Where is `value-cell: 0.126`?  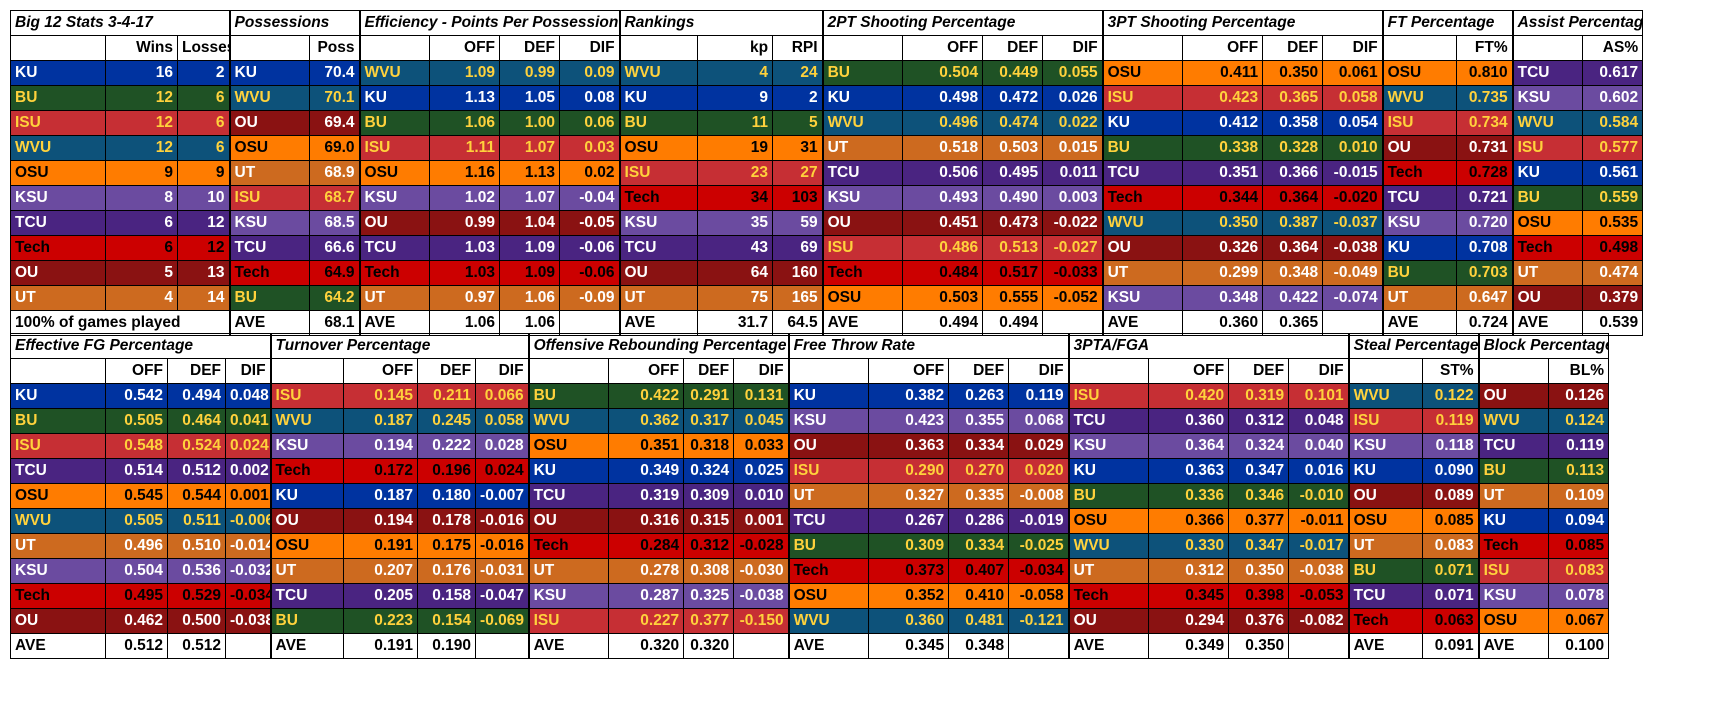 value-cell: 0.126 is located at coordinates (1579, 396).